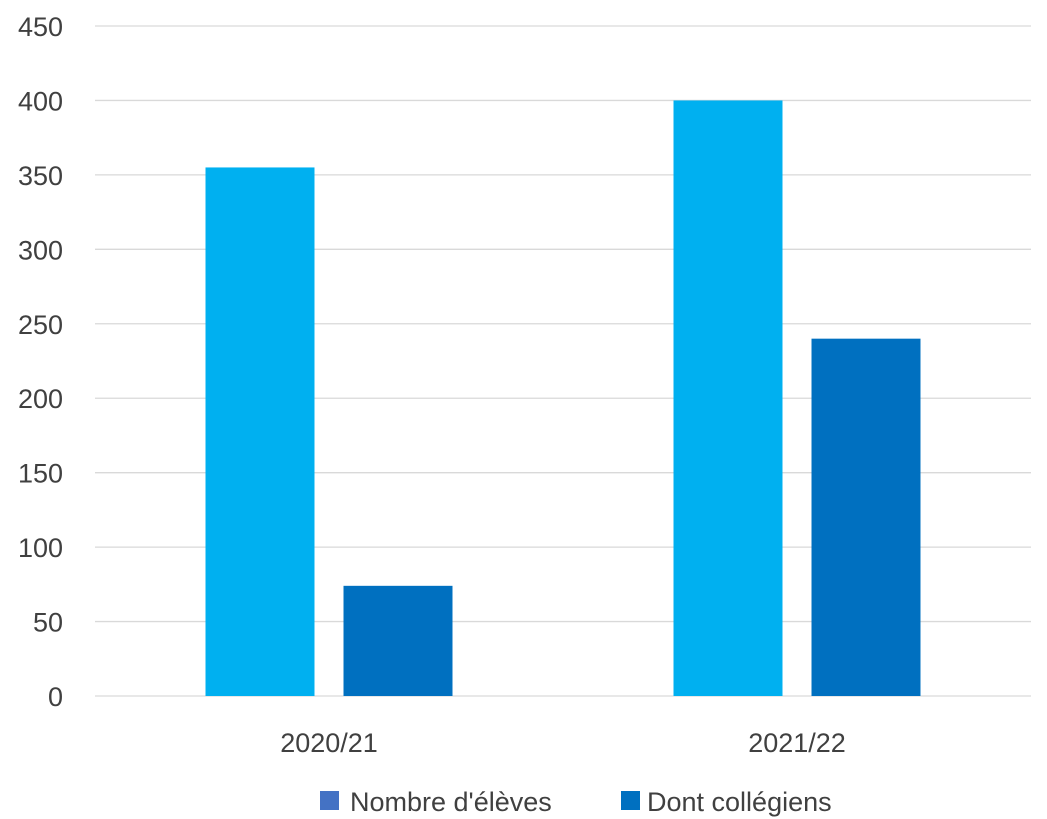 The image size is (1047, 819). What do you see at coordinates (48, 623) in the screenshot?
I see `y-tick-label: 50` at bounding box center [48, 623].